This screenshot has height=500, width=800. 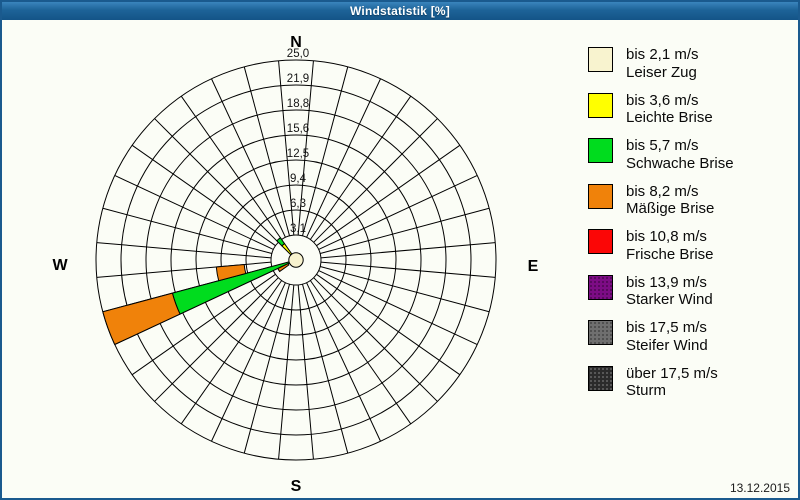 I want to click on wind-sectors, so click(x=197, y=291).